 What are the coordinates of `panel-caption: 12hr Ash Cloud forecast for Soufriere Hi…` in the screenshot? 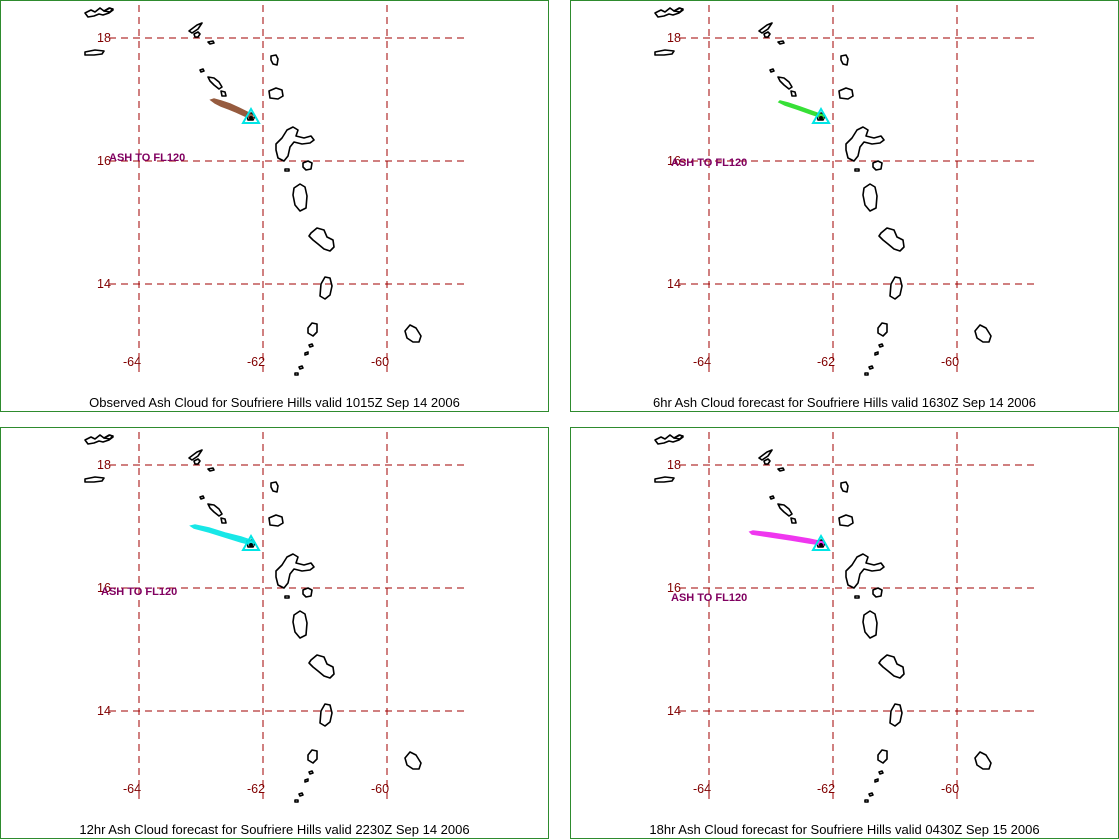 It's located at (274, 829).